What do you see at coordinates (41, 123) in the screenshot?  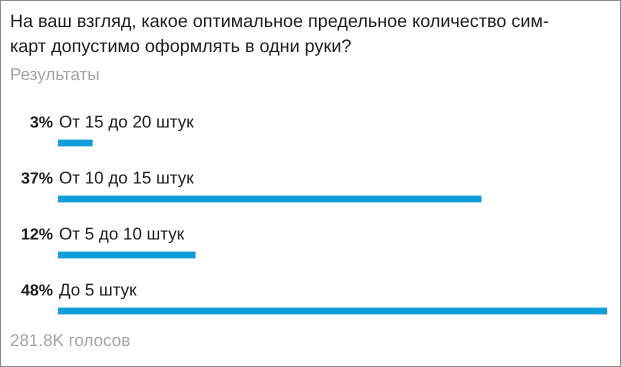 I see `data-label: 3%` at bounding box center [41, 123].